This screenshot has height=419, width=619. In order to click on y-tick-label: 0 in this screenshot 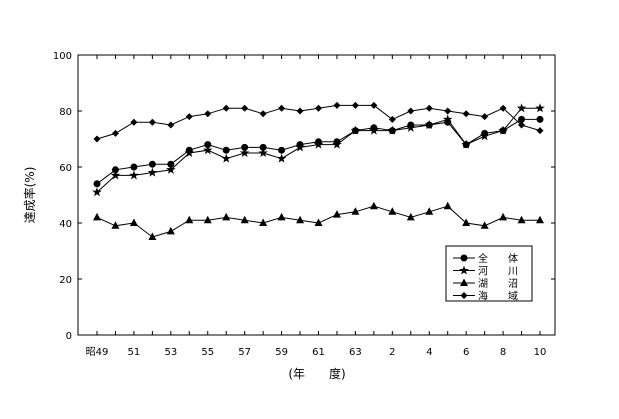, I will do `click(69, 336)`.